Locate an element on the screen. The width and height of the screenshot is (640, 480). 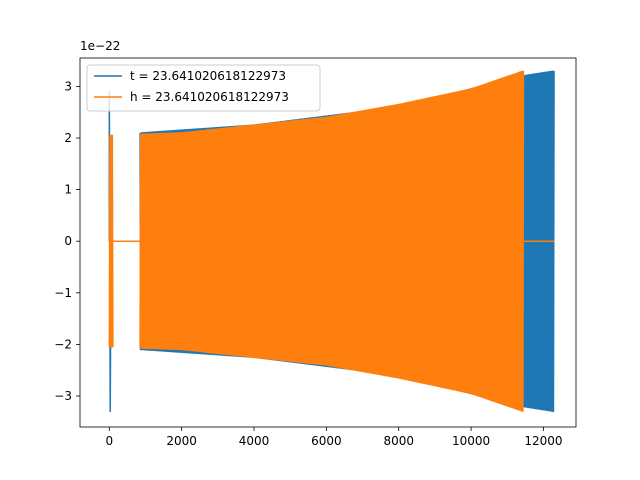
y-tick-label: −1 is located at coordinates (63, 293).